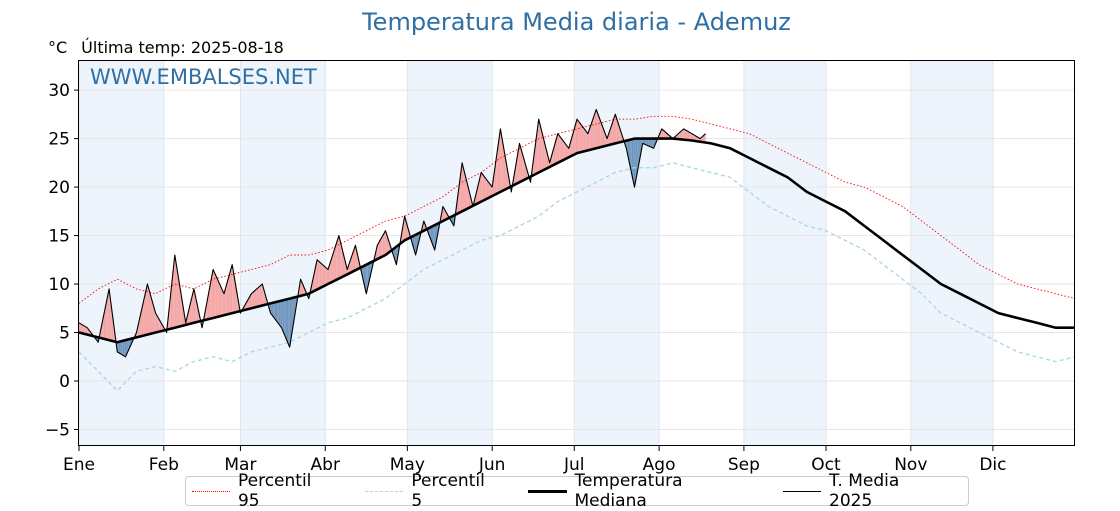 This screenshot has height=511, width=1120. What do you see at coordinates (325, 465) in the screenshot?
I see `x-tick-label: Abr` at bounding box center [325, 465].